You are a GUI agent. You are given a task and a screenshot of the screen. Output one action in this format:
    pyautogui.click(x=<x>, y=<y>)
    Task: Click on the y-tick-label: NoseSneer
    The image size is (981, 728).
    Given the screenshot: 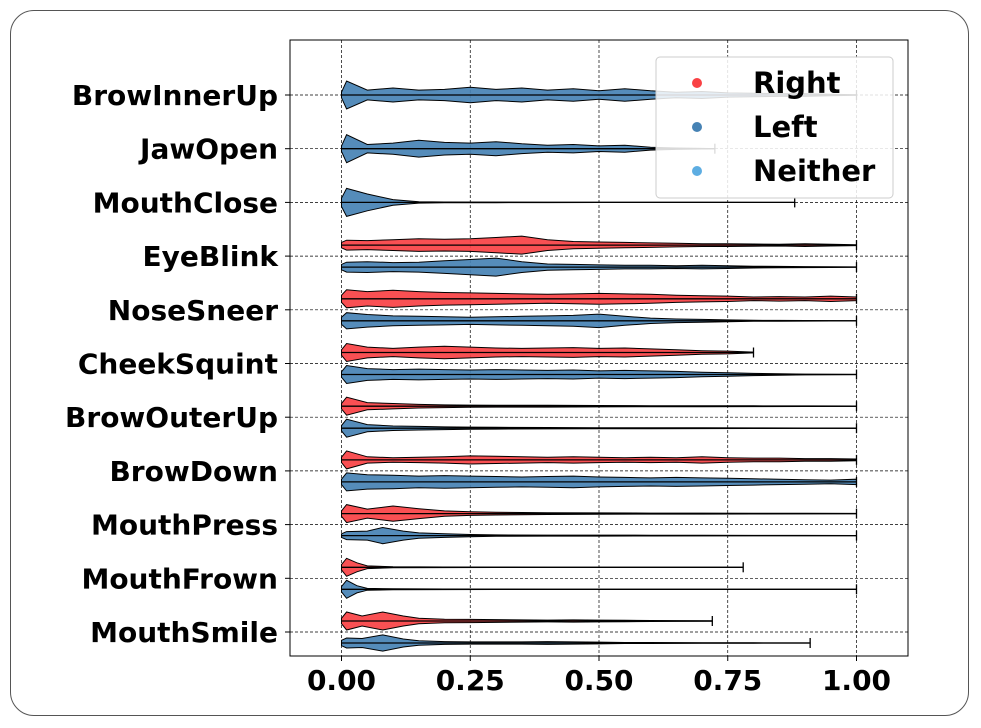 What is the action you would take?
    pyautogui.click(x=193, y=310)
    